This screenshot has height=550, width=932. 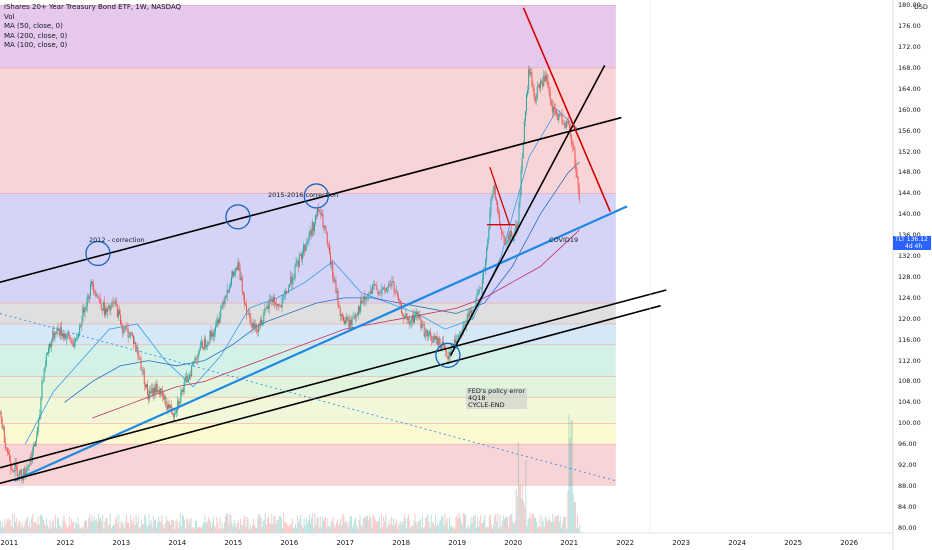 What do you see at coordinates (909, 109) in the screenshot?
I see `y-tick-label: 160.00` at bounding box center [909, 109].